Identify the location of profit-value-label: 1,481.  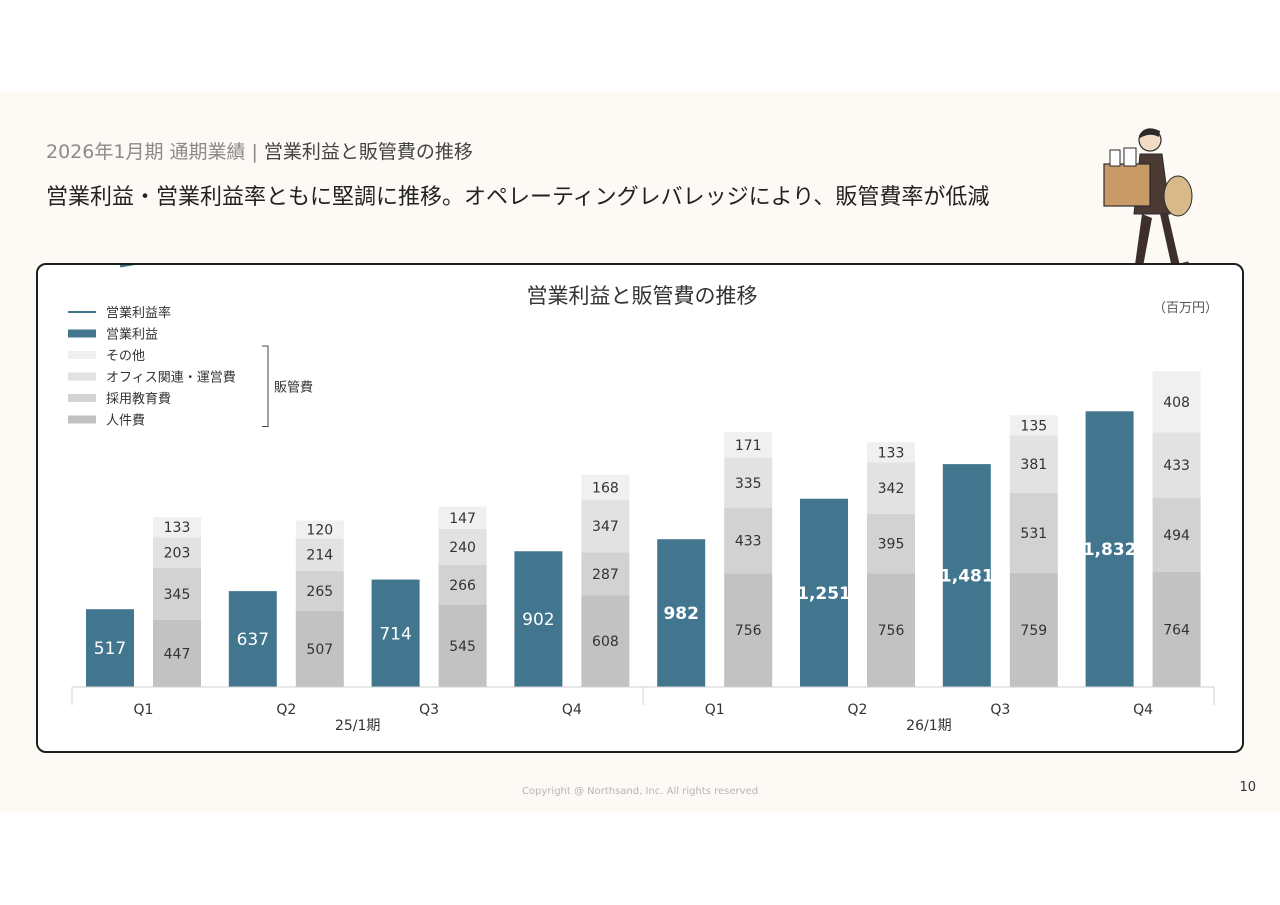
(967, 577).